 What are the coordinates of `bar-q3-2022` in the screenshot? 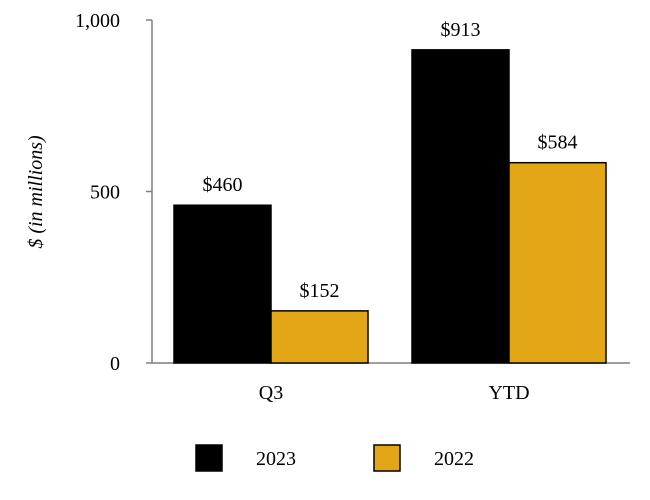 It's located at (319, 337).